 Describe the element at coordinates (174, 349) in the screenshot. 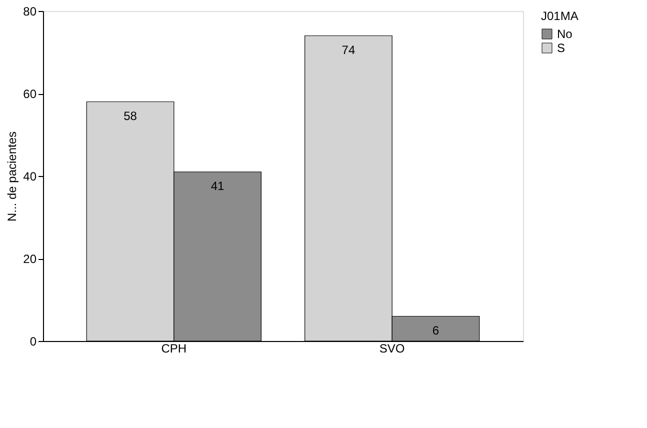

I see `x-tick-label: CPH` at that location.